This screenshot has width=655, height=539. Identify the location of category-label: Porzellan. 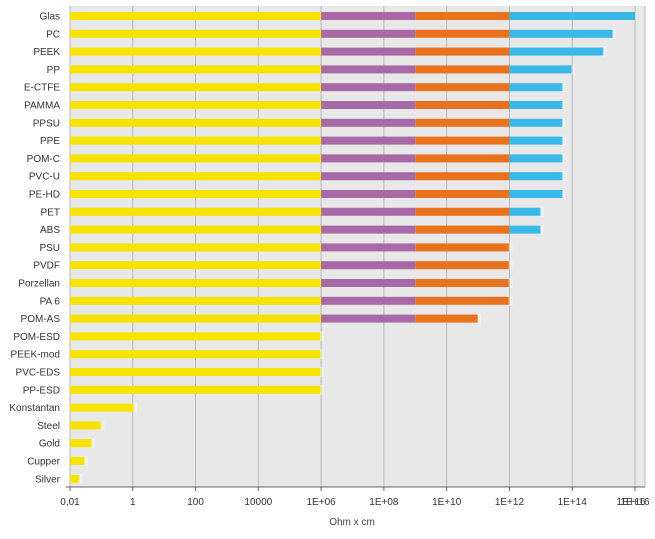
(39, 284).